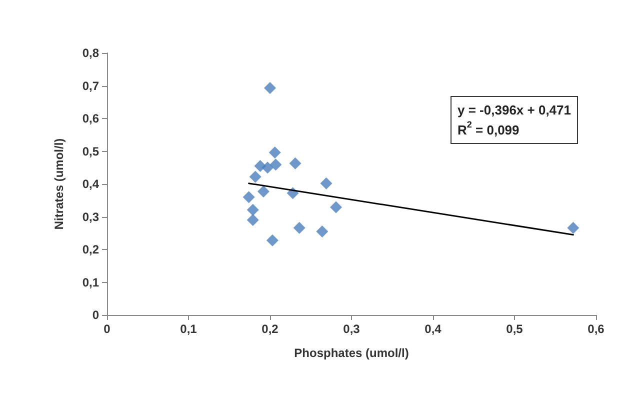  What do you see at coordinates (91, 151) in the screenshot?
I see `y-tick-label: 0,5` at bounding box center [91, 151].